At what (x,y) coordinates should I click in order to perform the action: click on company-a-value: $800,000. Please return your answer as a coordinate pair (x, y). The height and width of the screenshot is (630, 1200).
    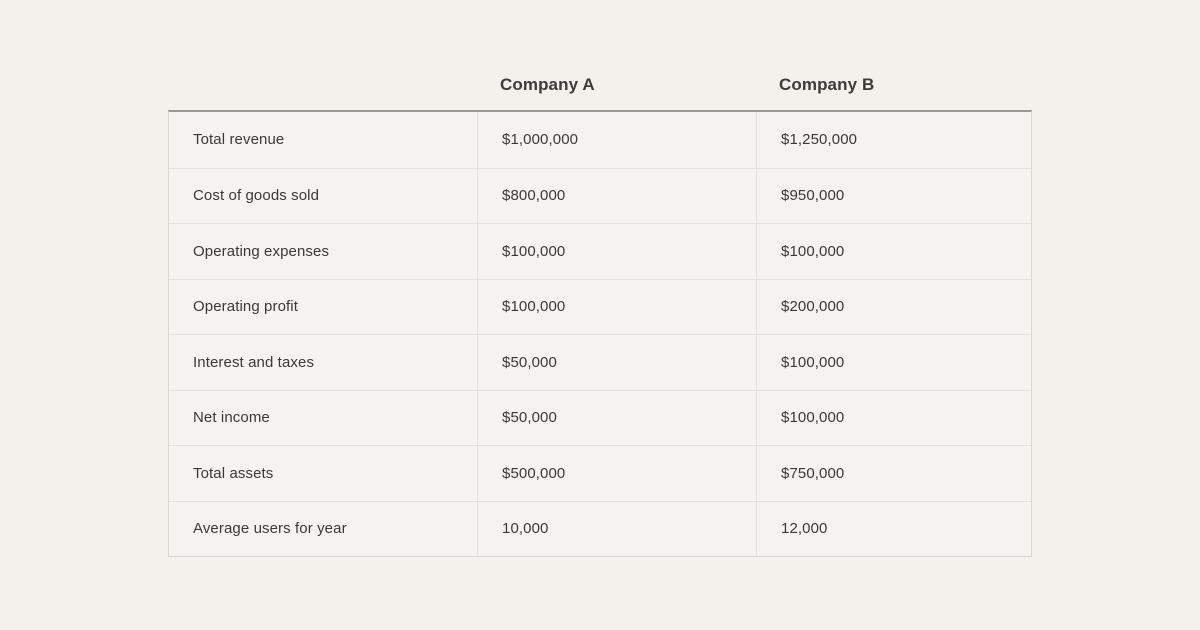
    Looking at the image, I should click on (616, 195).